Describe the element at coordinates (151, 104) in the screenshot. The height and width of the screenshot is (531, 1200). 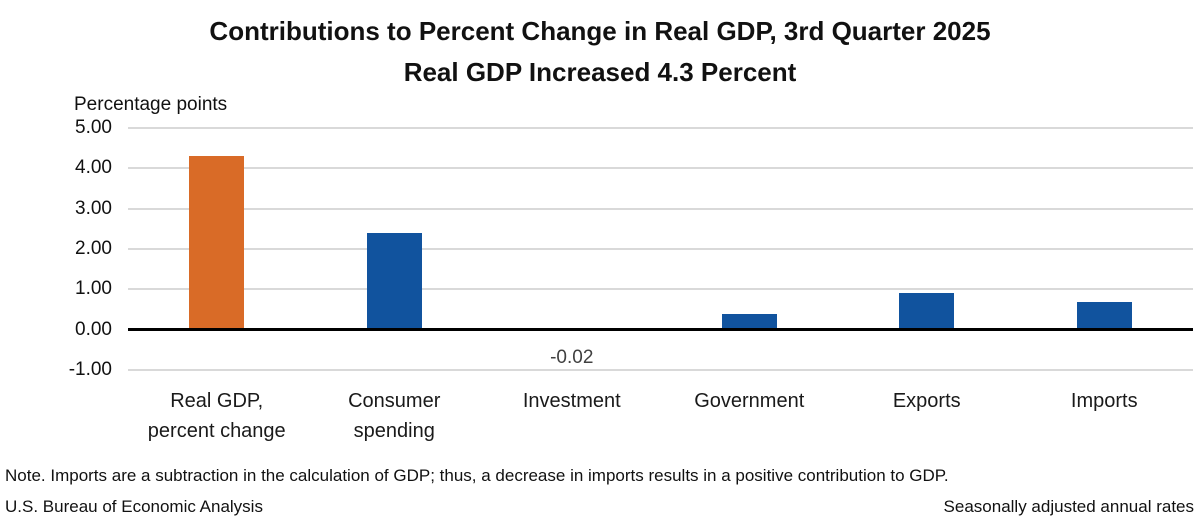
I see `y-axis-unit-label: Percentage points` at that location.